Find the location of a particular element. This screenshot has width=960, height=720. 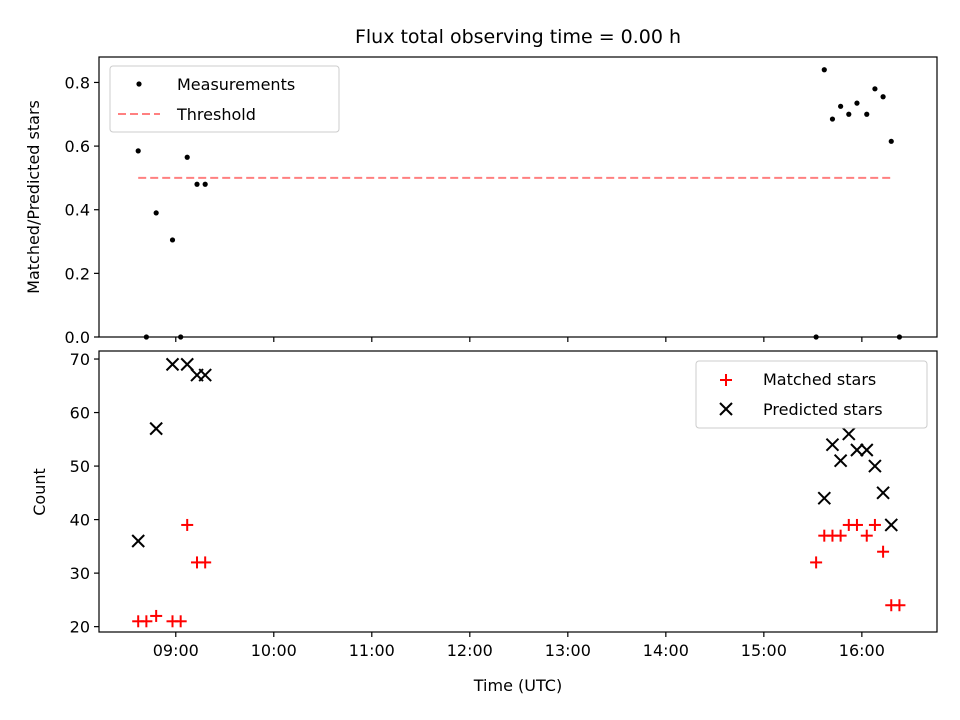

bottom-legend-box is located at coordinates (811, 394).